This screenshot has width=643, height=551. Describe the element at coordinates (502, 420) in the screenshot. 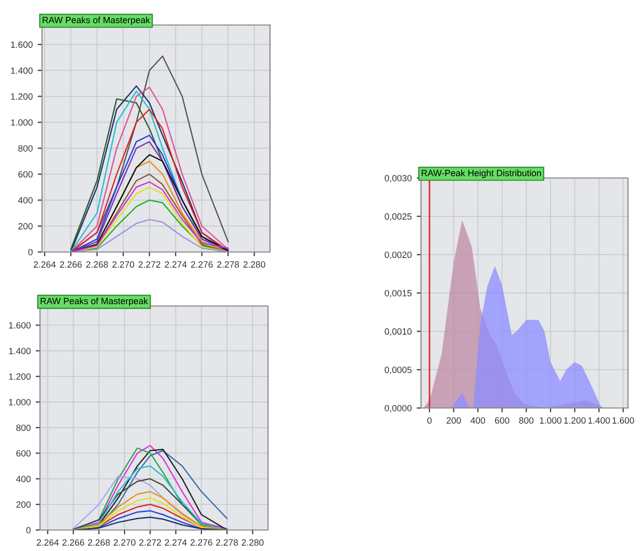

I see `x-tick-label: 600` at that location.